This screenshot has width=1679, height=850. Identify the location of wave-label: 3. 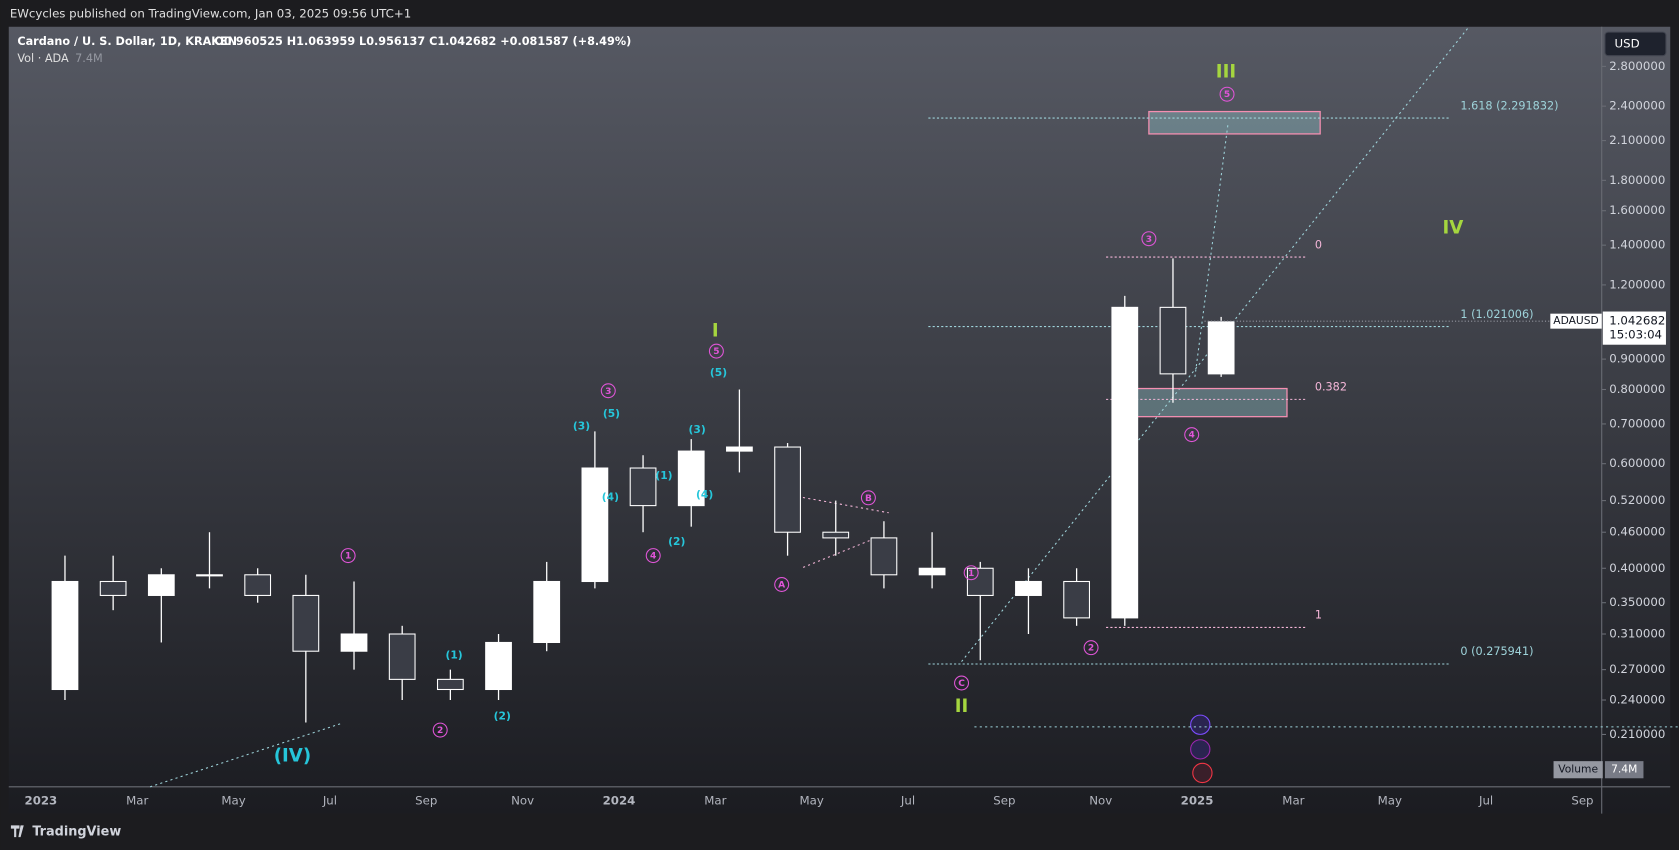
(608, 392).